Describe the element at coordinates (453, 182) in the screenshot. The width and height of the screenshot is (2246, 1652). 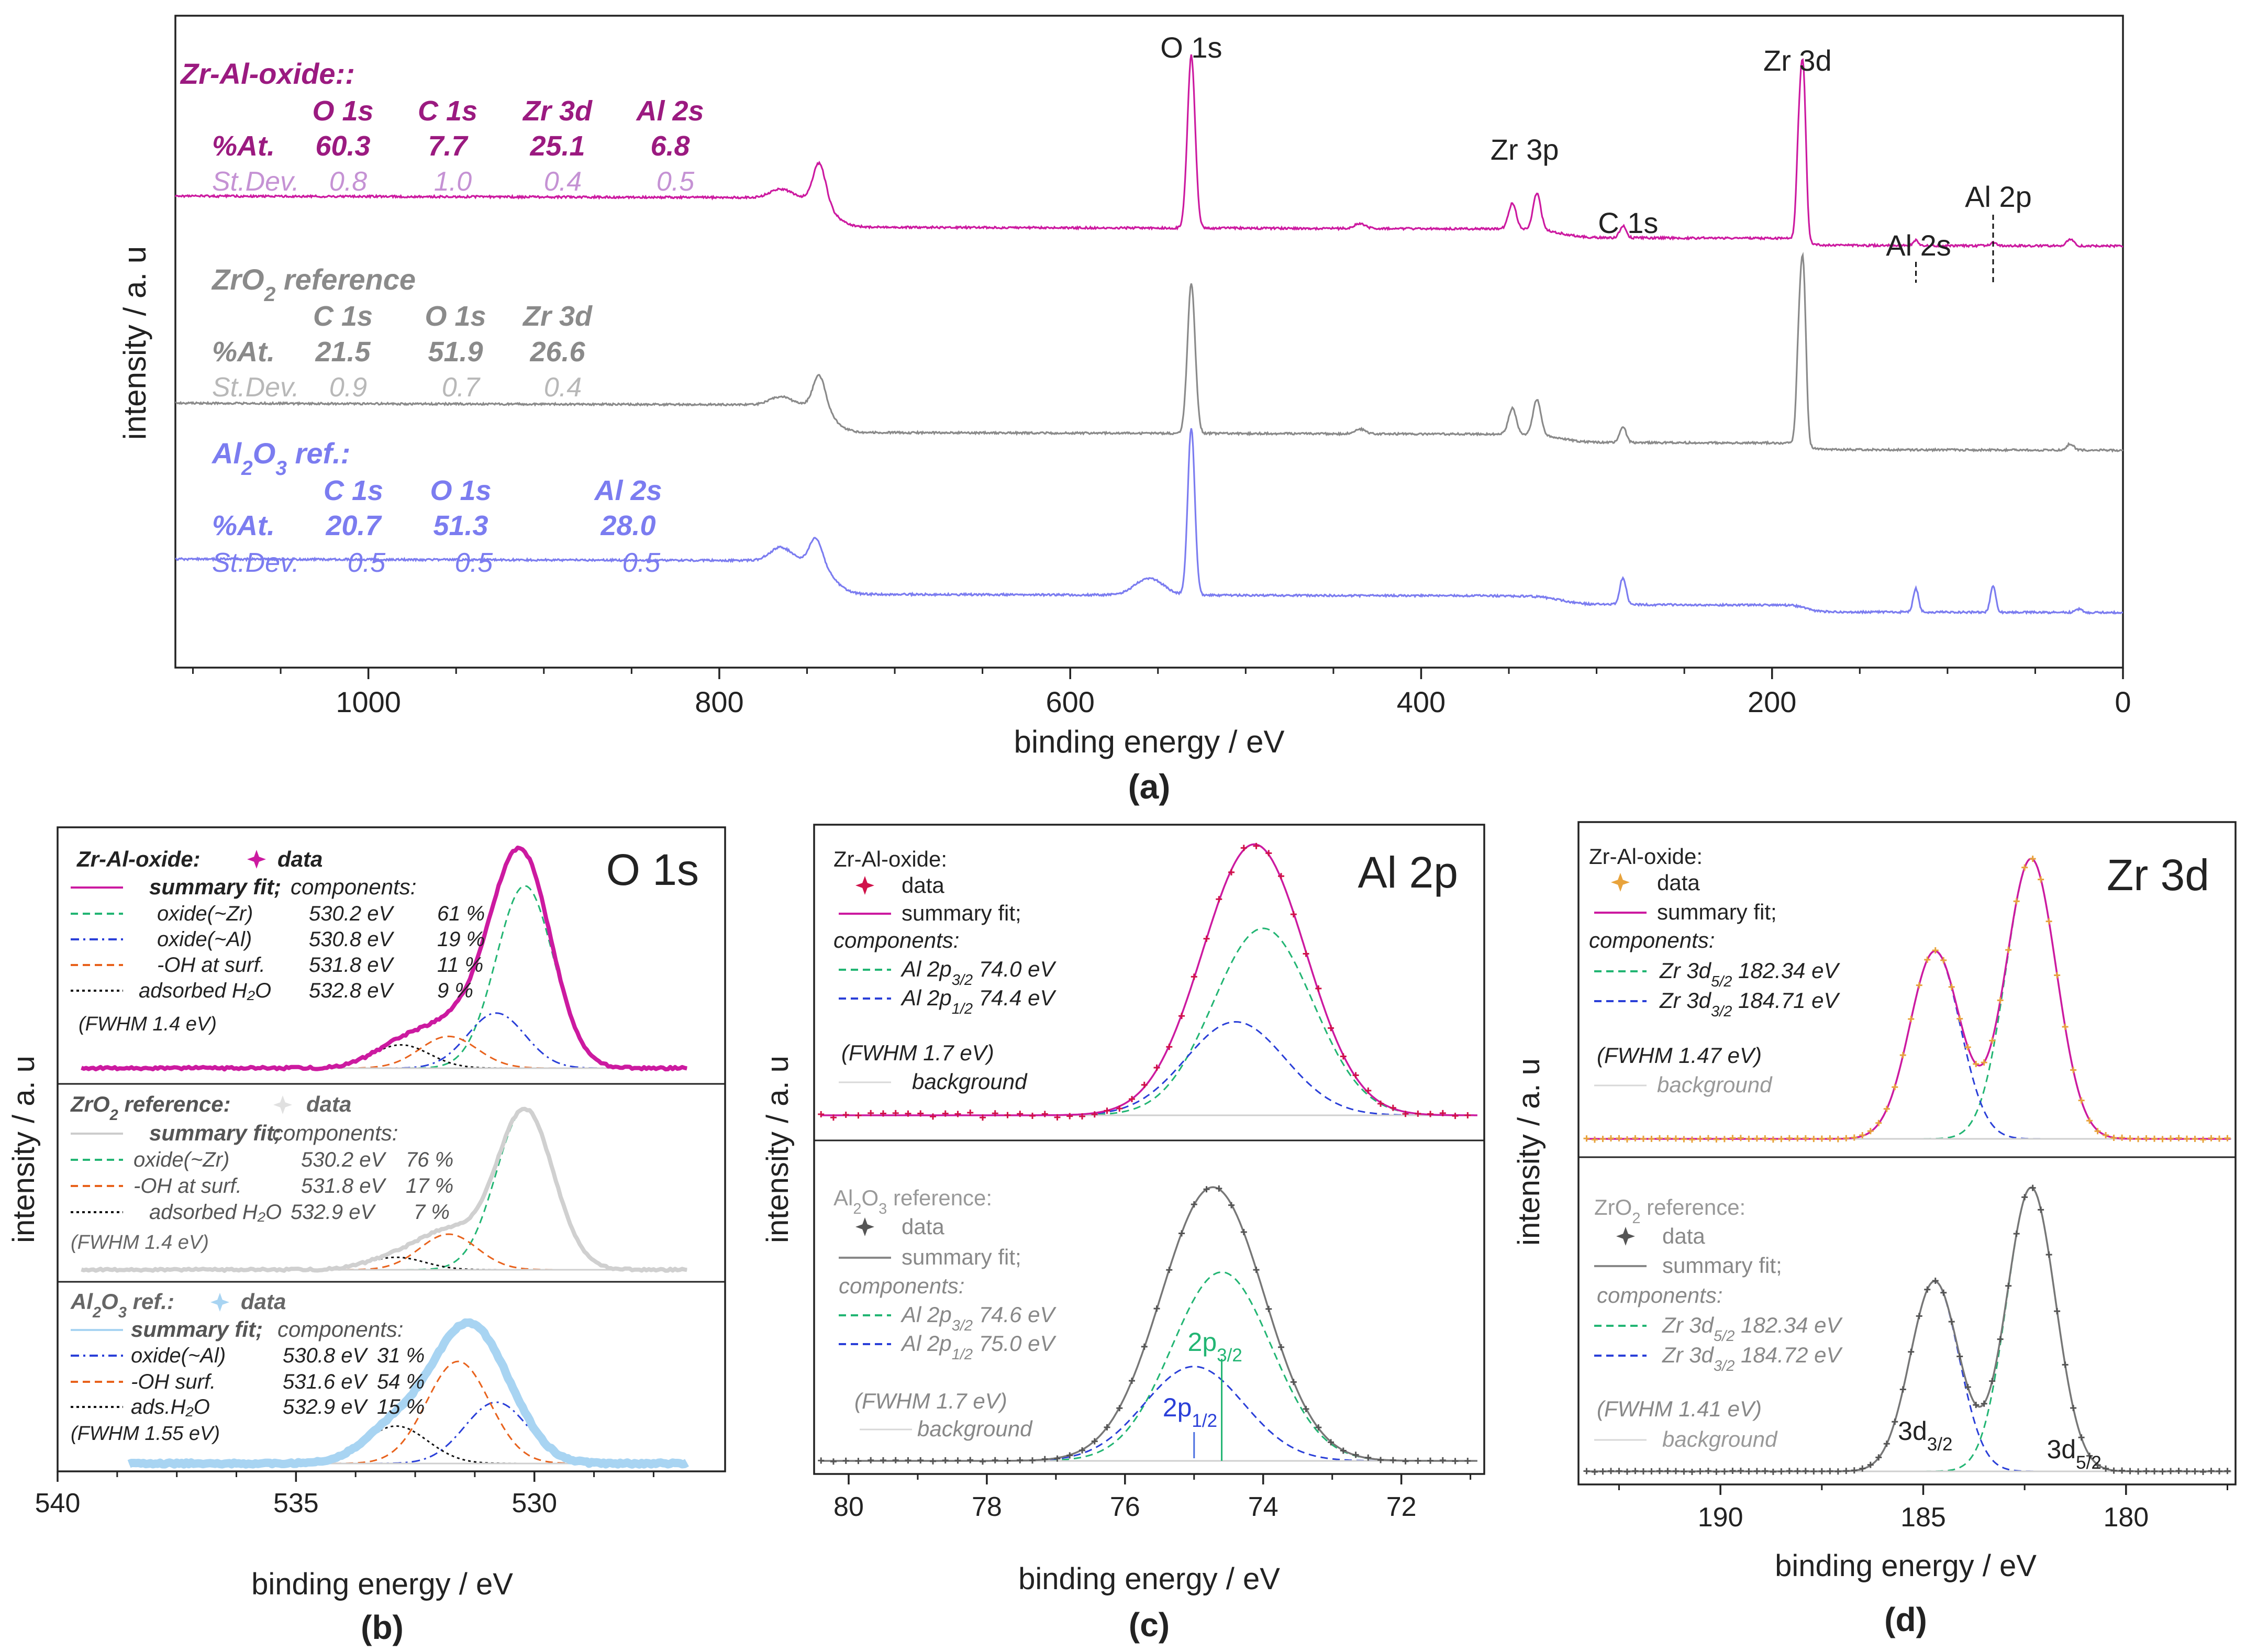
I see `table-value: 1.0` at that location.